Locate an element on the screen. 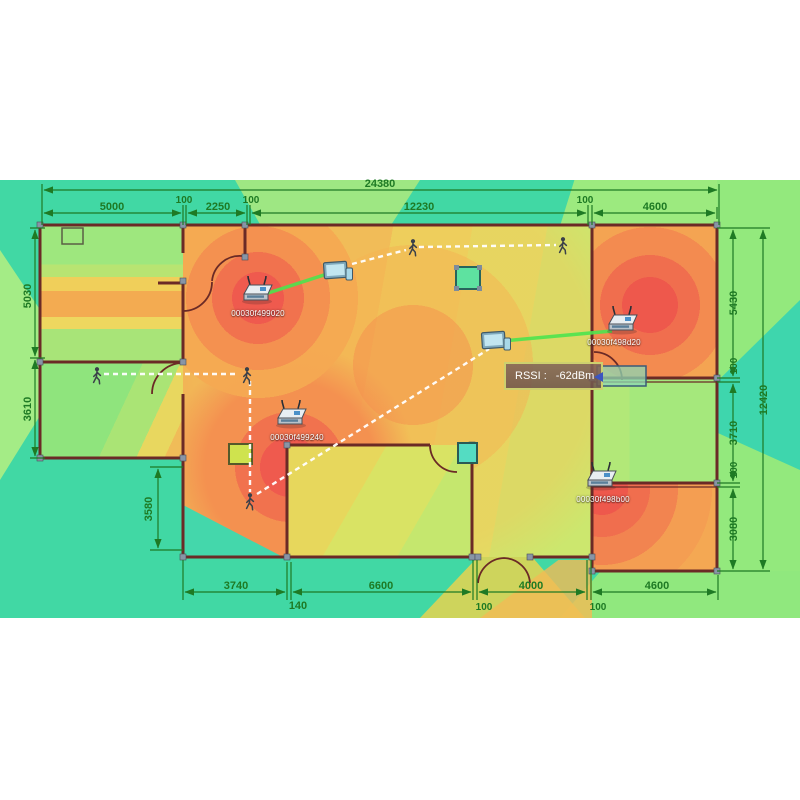 This screenshot has width=800, height=800. dimension-label: 3080 is located at coordinates (734, 529).